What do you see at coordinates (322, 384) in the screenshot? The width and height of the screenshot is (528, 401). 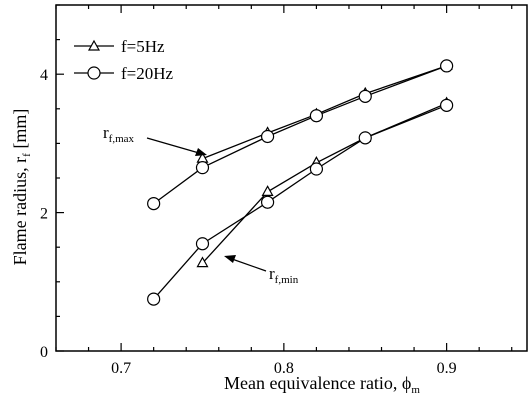 I see `x-axis-label: Mean equivalence ratio, ϕm` at bounding box center [322, 384].